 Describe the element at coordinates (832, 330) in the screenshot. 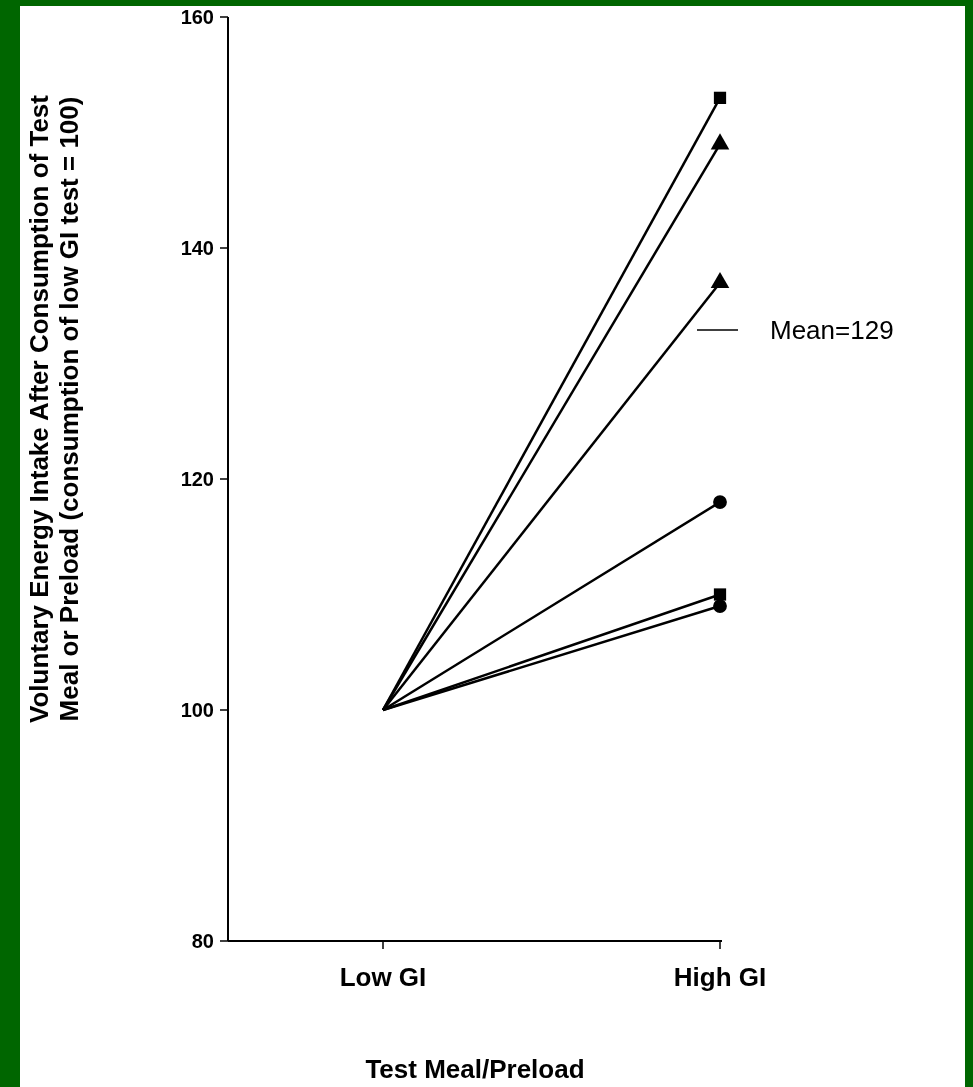

I see `text: Mean=129` at that location.